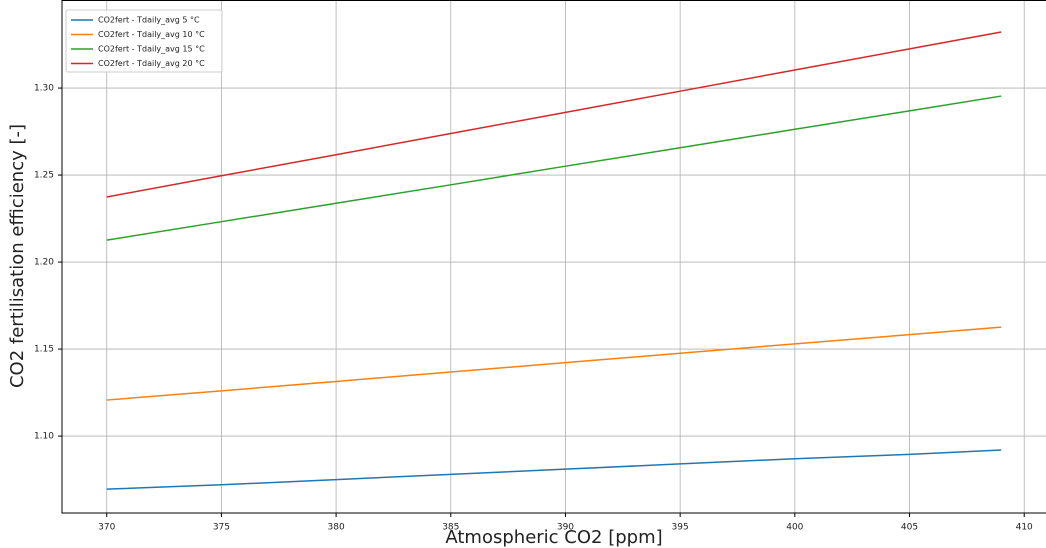  Describe the element at coordinates (450, 528) in the screenshot. I see `x-tick-label: 385` at that location.